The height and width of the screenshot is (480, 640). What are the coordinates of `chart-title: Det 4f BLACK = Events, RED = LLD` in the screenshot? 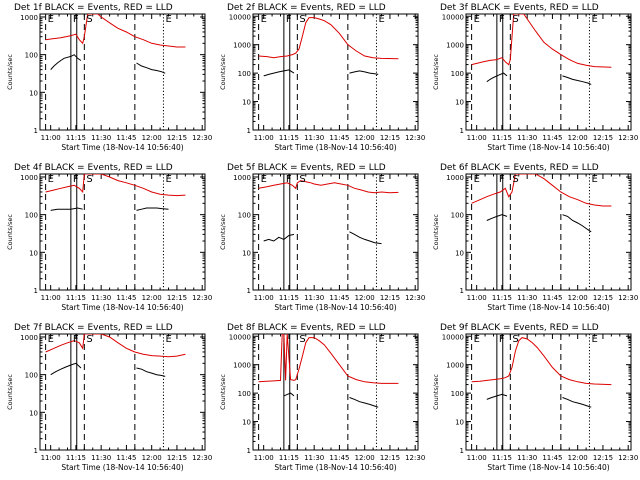 It's located at (93, 168).